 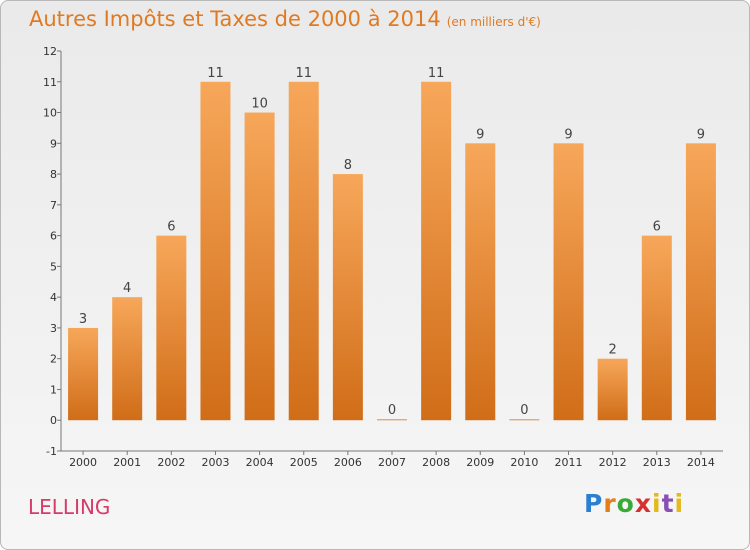 I want to click on chart-subtitle: (en milliers d'€), so click(x=493, y=22).